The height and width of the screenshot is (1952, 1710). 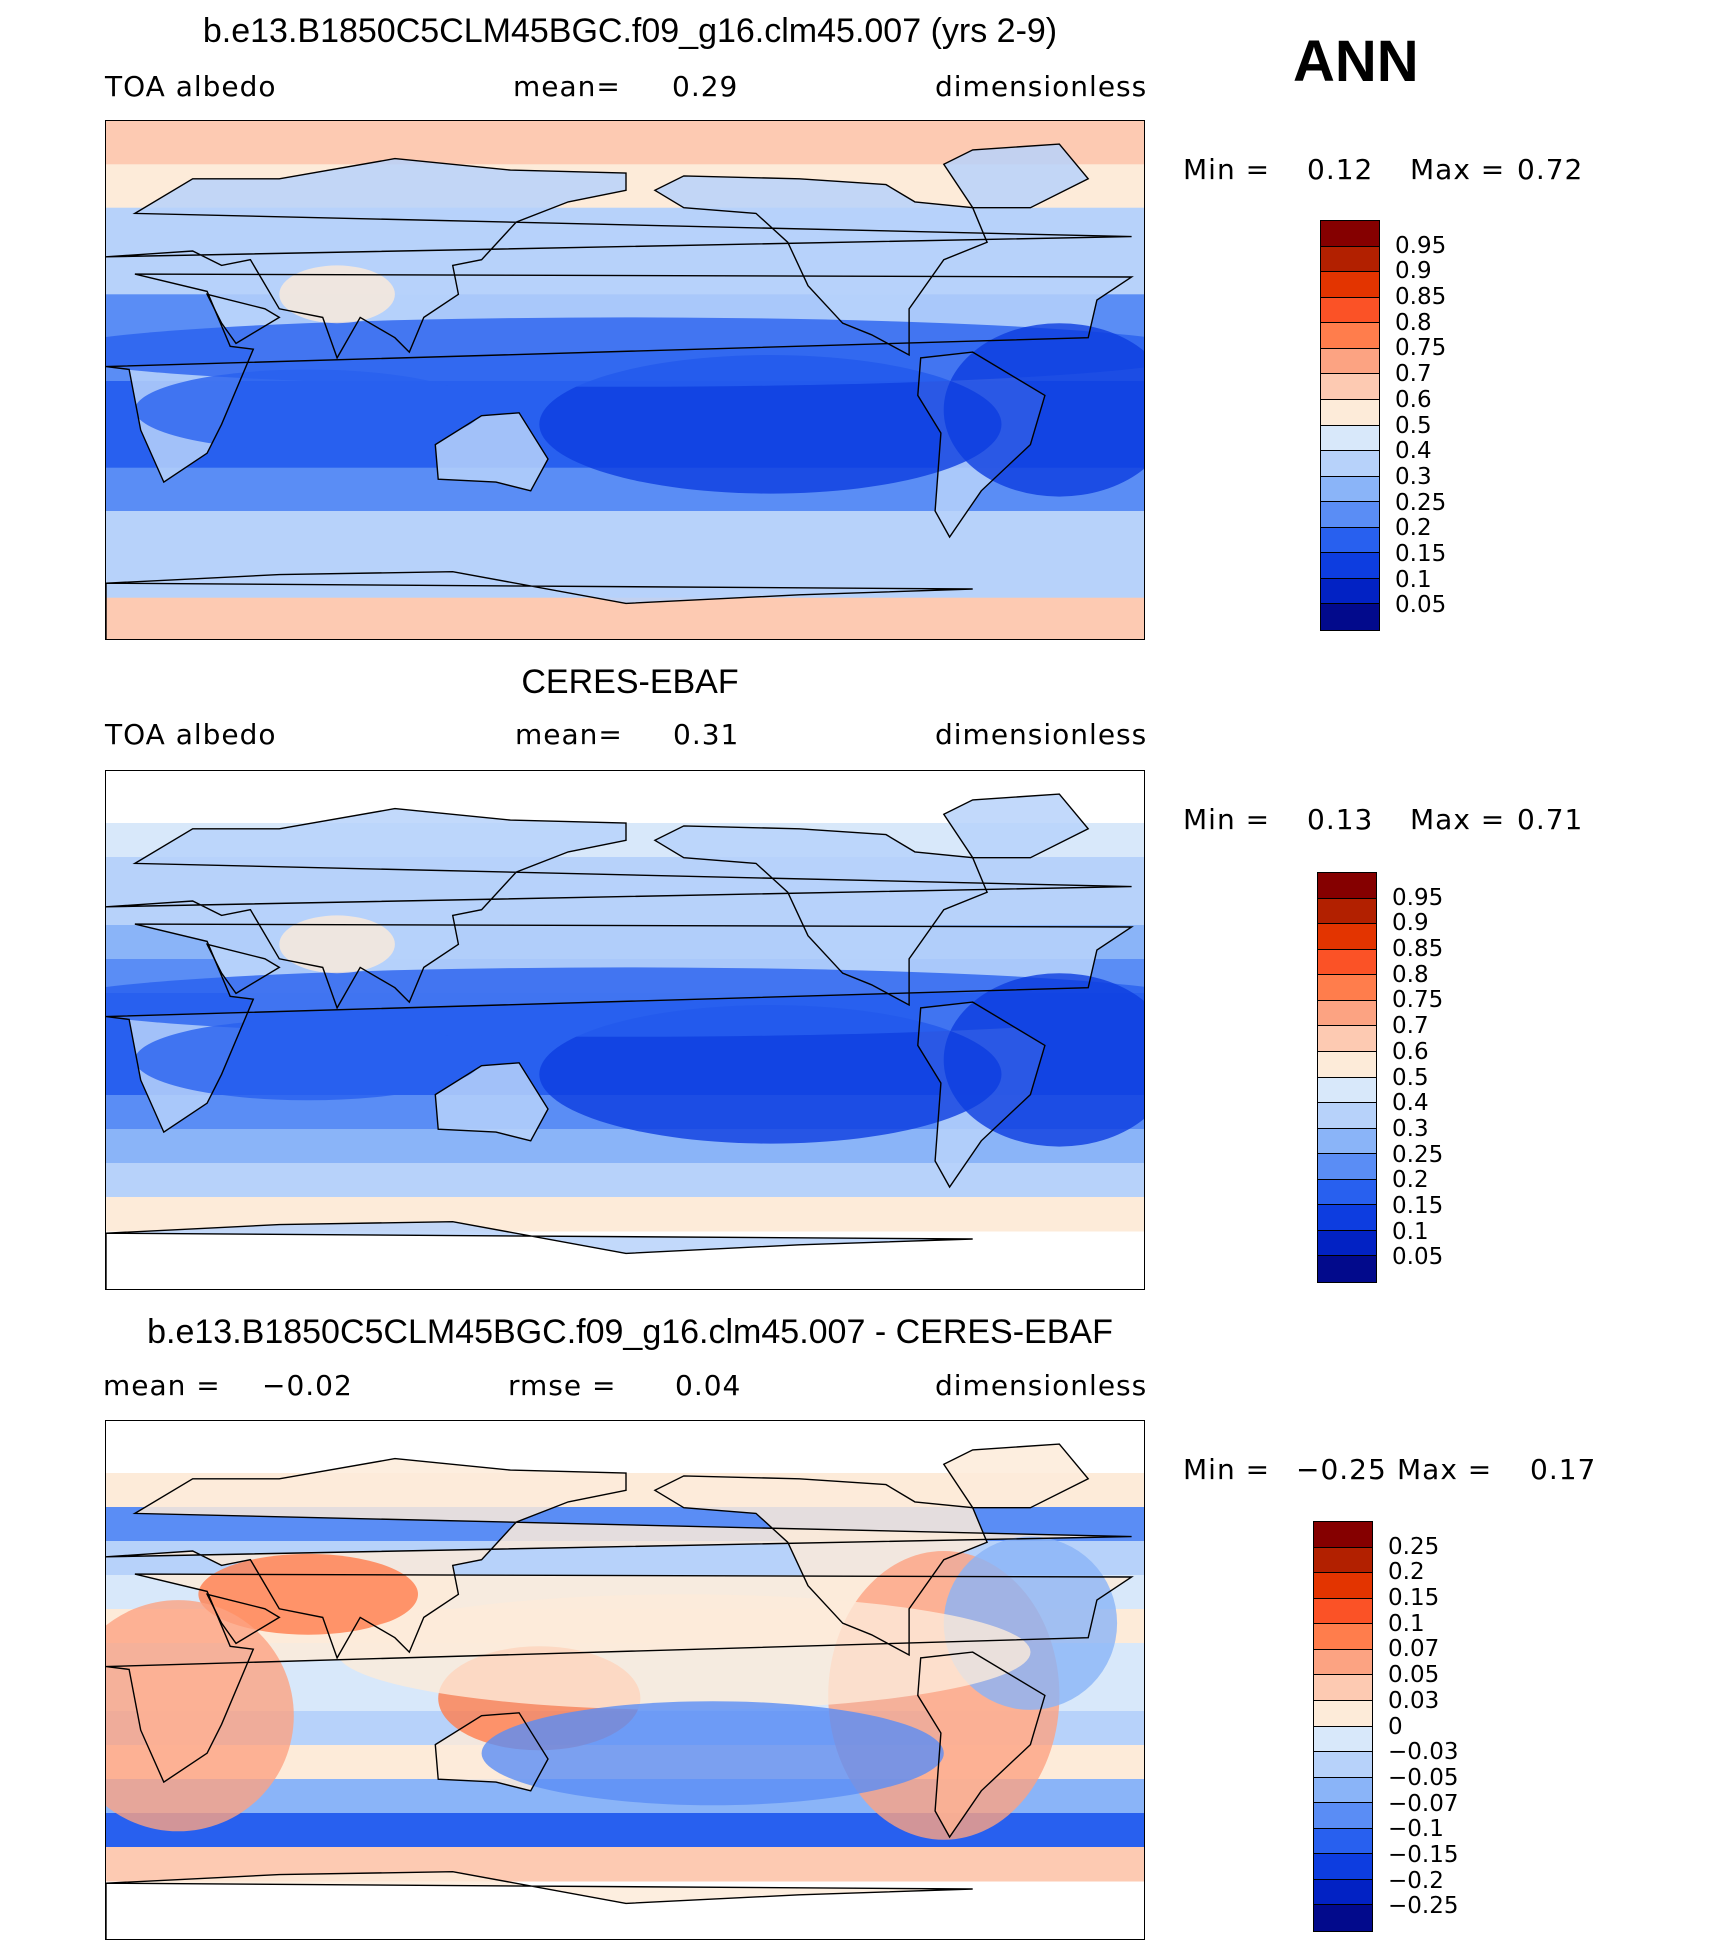 I want to click on season-label: ANN, so click(x=1356, y=61).